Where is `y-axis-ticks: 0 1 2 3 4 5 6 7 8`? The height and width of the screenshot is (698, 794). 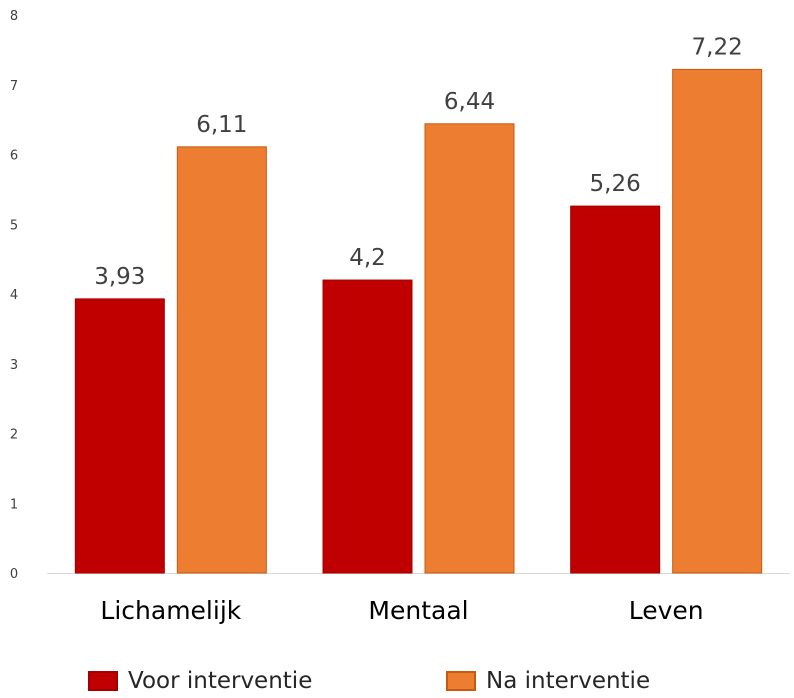
y-axis-ticks: 0 1 2 3 4 5 6 7 8 is located at coordinates (14, 295).